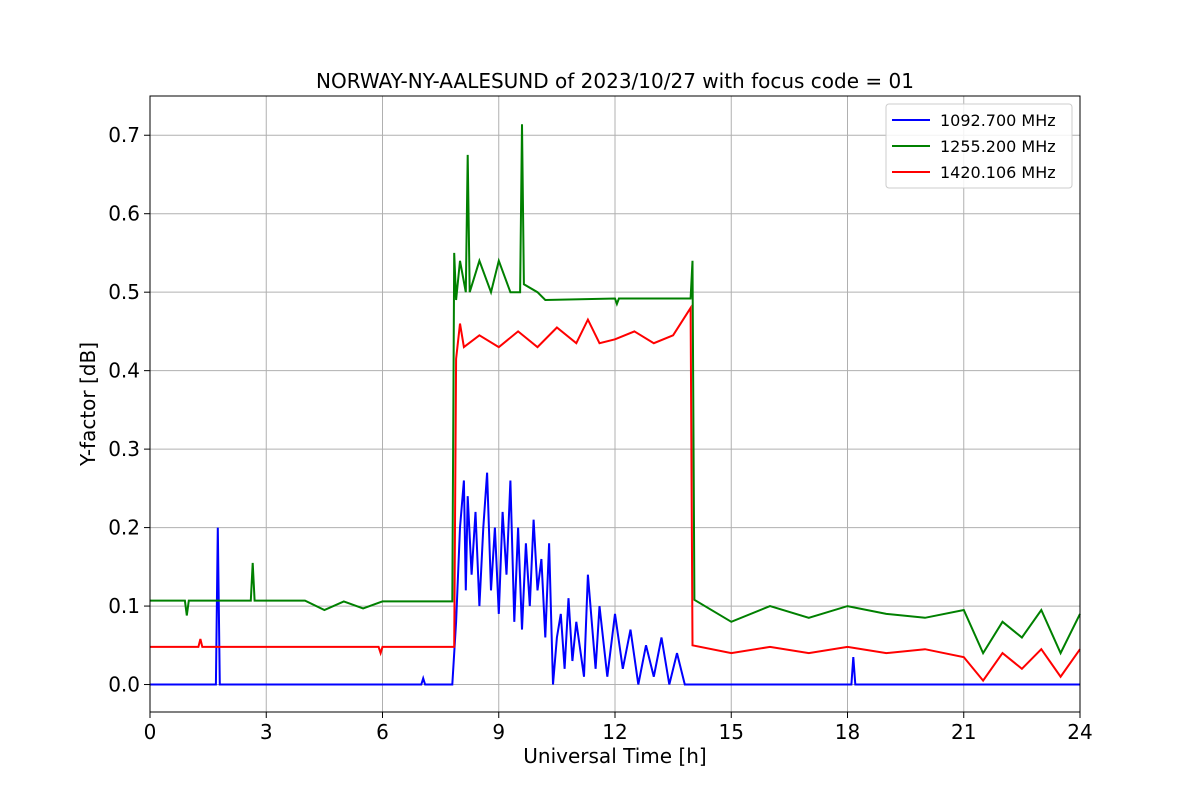 This screenshot has height=800, width=1200. Describe the element at coordinates (382, 732) in the screenshot. I see `x-tick-label: 6` at that location.